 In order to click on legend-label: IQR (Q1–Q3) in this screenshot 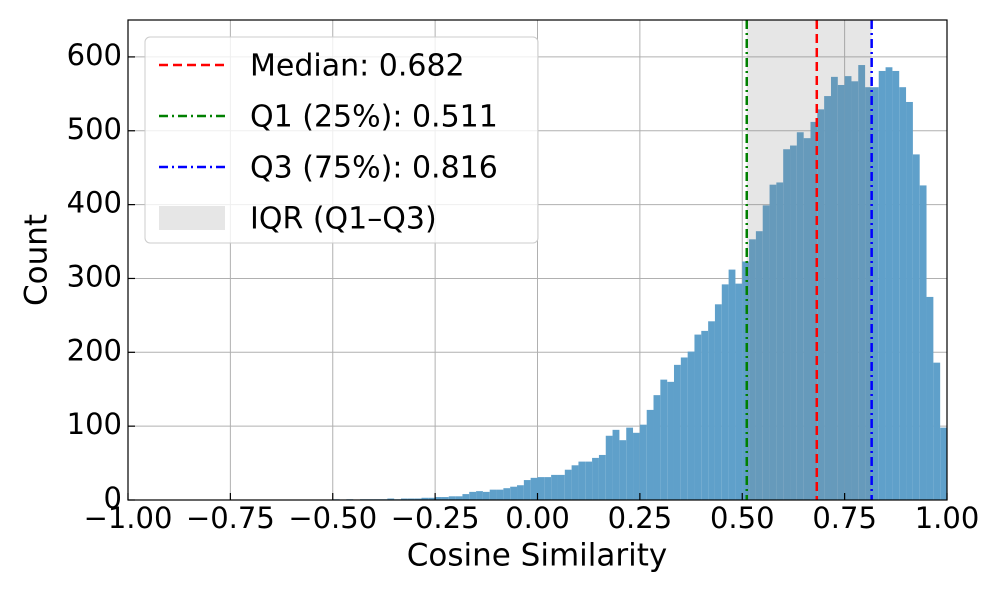, I will do `click(343, 219)`.